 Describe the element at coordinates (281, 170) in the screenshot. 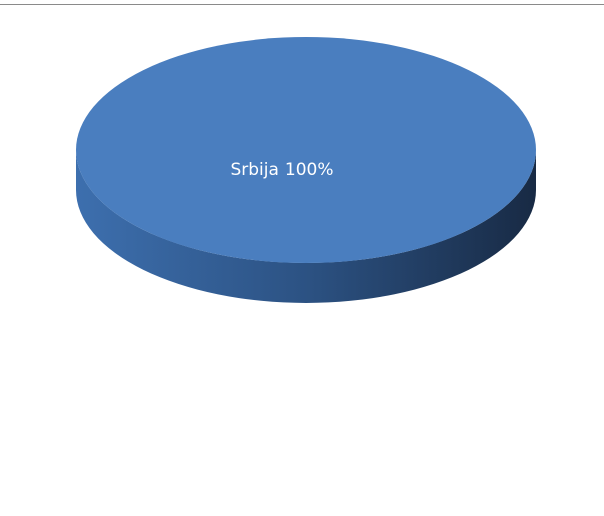

I see `data-label: Srbija 100%` at that location.